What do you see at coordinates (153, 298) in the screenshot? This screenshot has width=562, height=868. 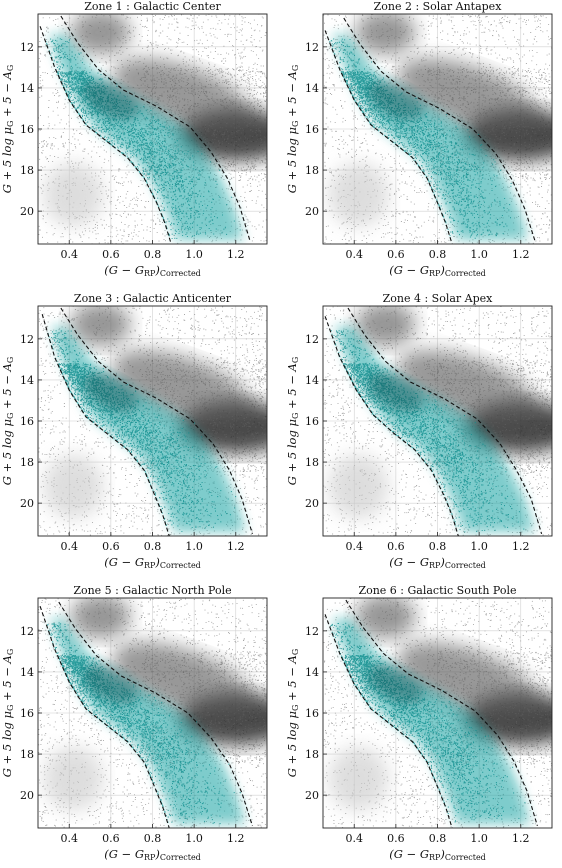 I see `panel-title: Zone 3 : Galactic Anticenter` at bounding box center [153, 298].